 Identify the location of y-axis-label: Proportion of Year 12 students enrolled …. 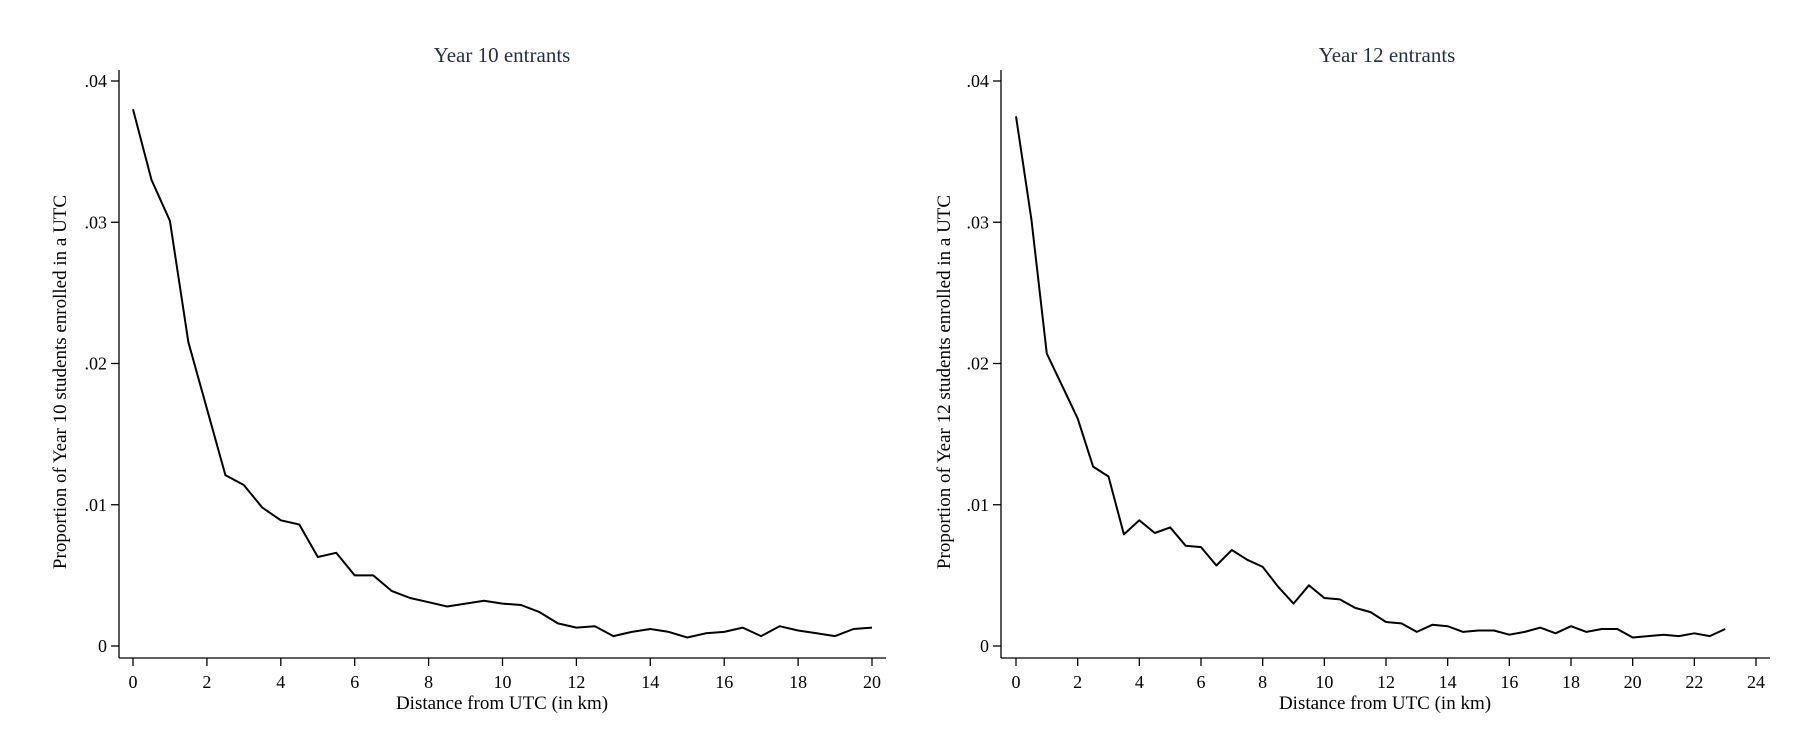
(944, 382).